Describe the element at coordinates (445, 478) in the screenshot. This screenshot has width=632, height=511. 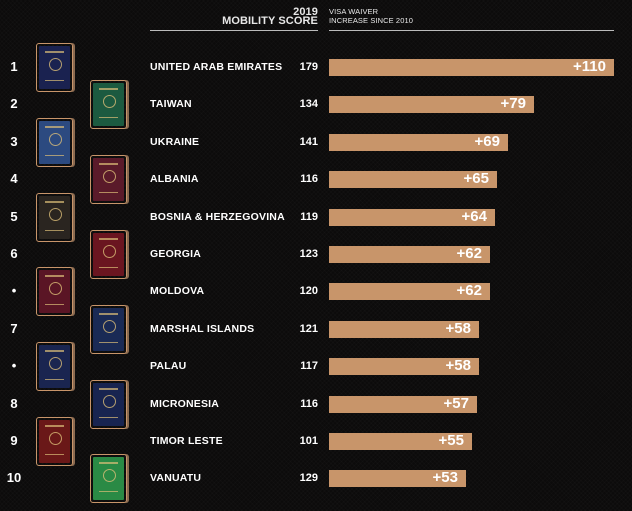
I see `increase-label: +53` at that location.